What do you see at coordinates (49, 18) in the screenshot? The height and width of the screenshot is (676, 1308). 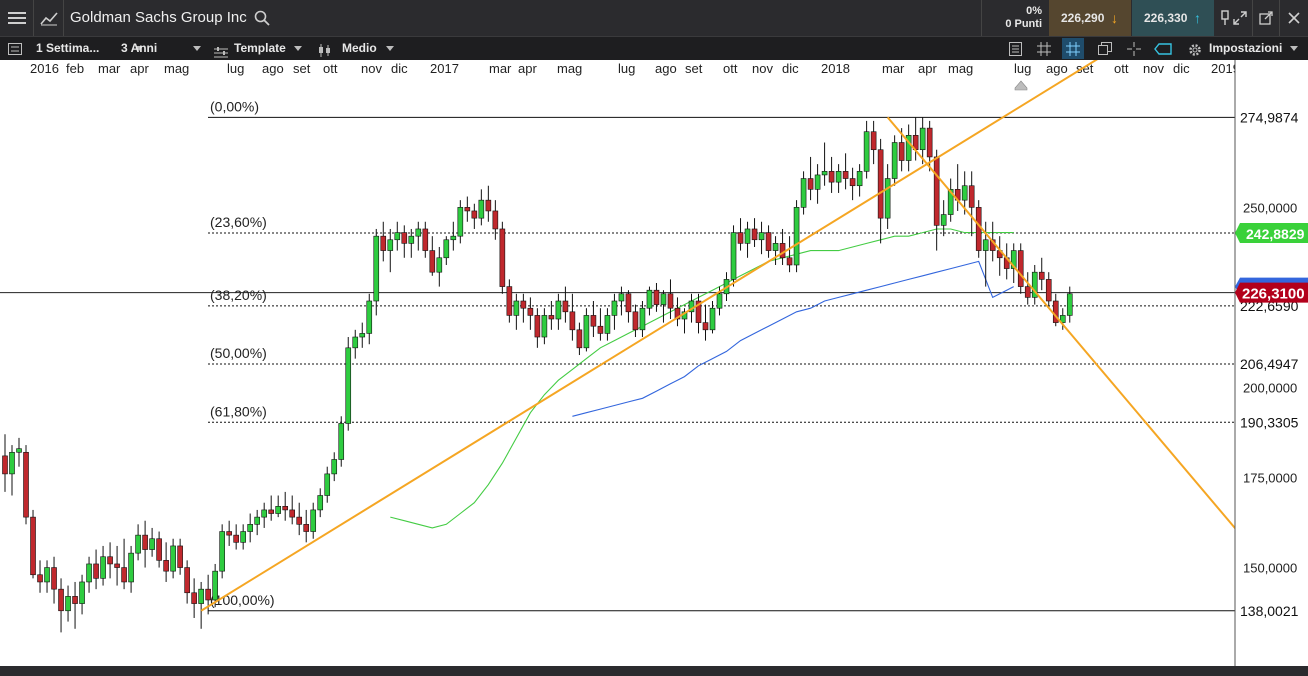 I see `chart-line-icon` at bounding box center [49, 18].